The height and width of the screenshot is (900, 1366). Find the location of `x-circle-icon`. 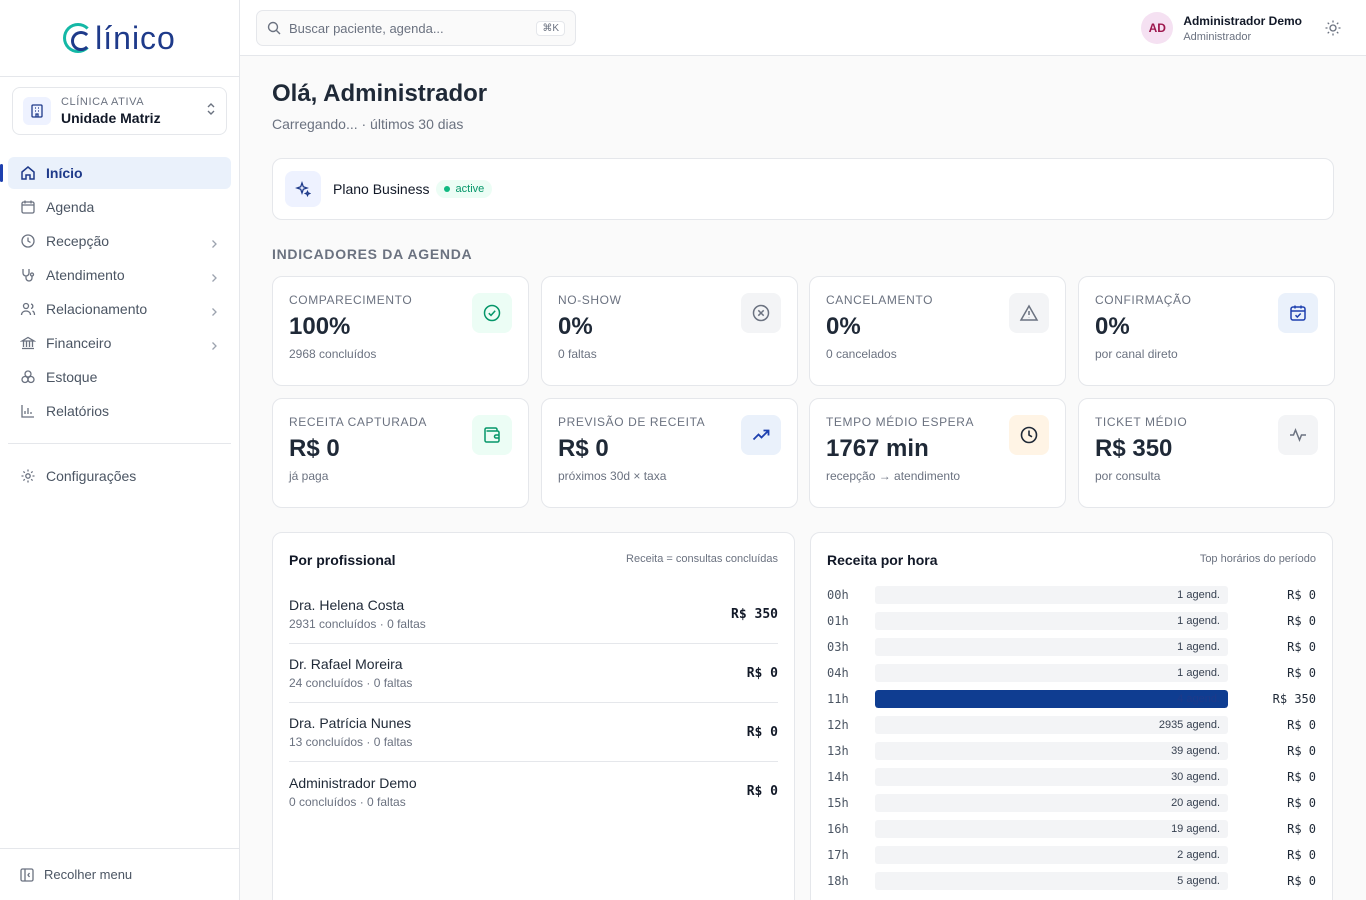

x-circle-icon is located at coordinates (761, 313).